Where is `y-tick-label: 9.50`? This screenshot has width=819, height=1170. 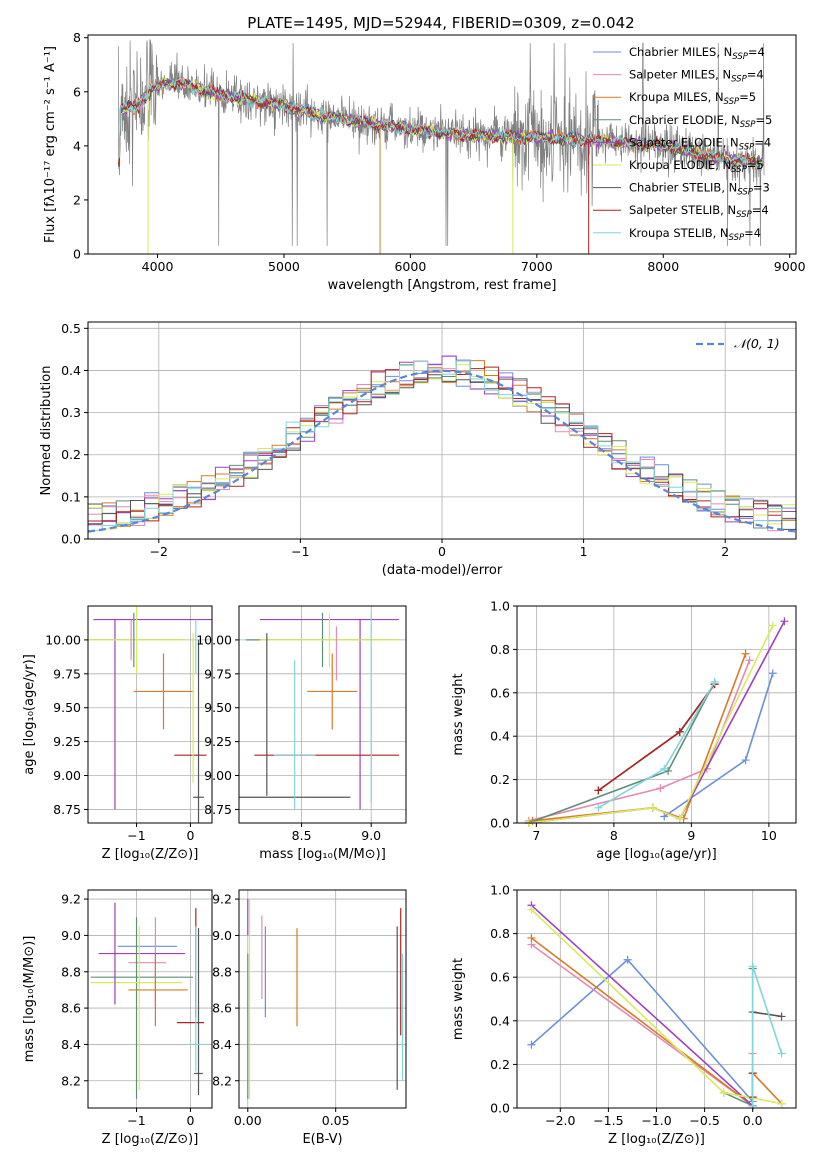
y-tick-label: 9.50 is located at coordinates (218, 707).